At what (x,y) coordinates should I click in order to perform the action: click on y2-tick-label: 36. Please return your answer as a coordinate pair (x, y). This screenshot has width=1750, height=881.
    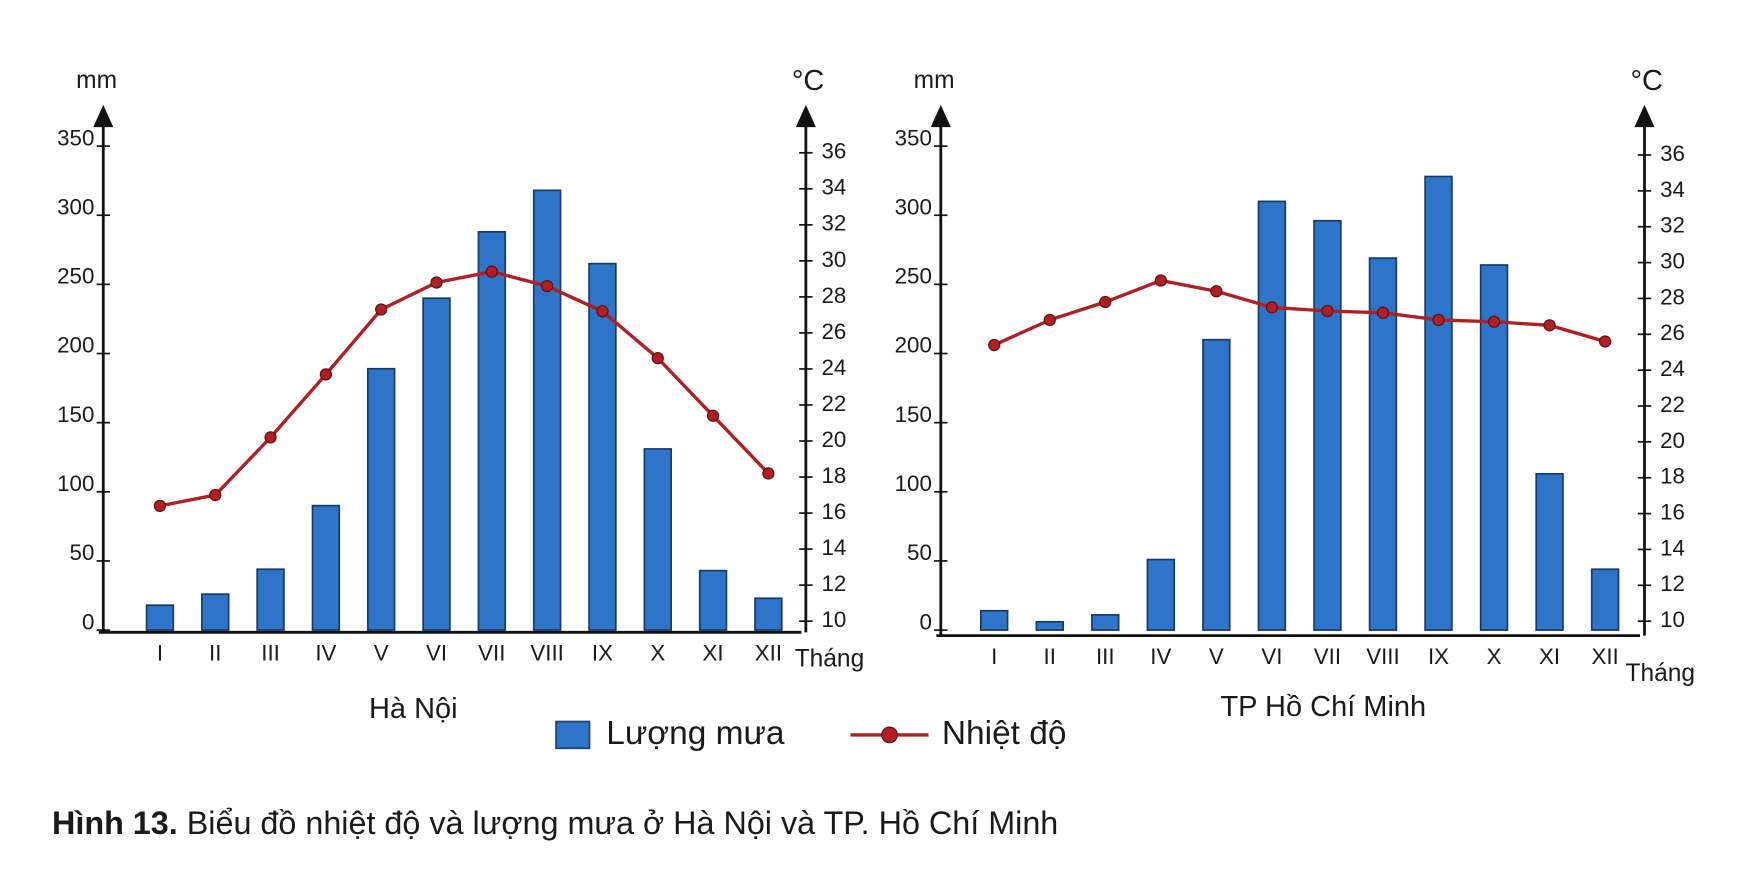
    Looking at the image, I should click on (833, 151).